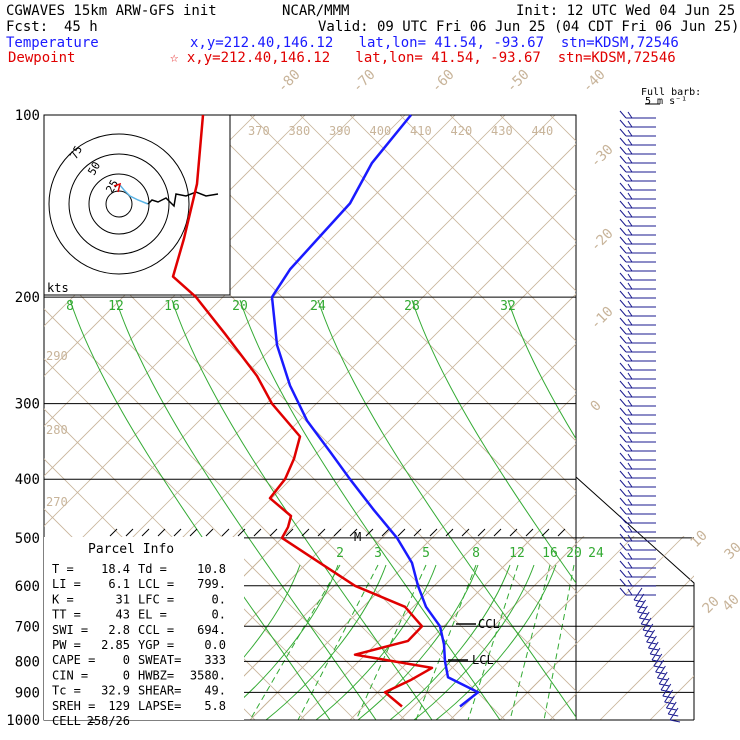 The height and width of the screenshot is (740, 740). Describe the element at coordinates (211, 630) in the screenshot. I see `parcel-value: 694.` at that location.